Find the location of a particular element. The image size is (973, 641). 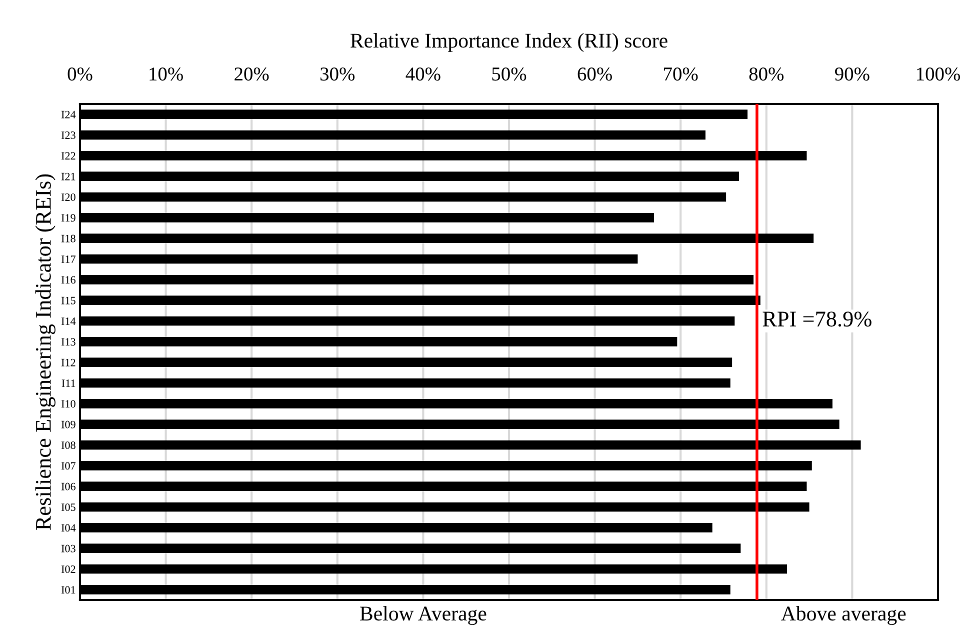

x-axis-title: Relative Importance Index (RII) score is located at coordinates (509, 42).